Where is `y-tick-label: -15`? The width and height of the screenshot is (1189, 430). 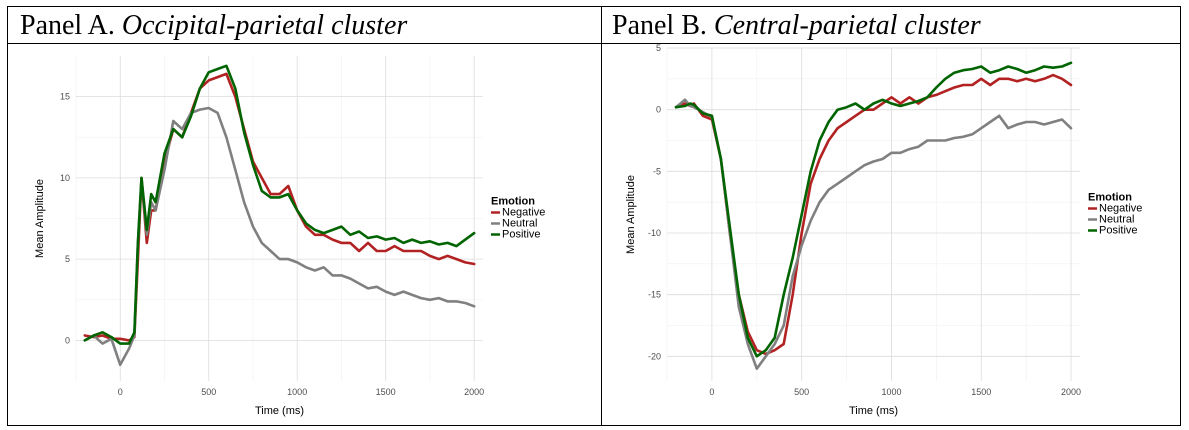
y-tick-label: -15 is located at coordinates (654, 295).